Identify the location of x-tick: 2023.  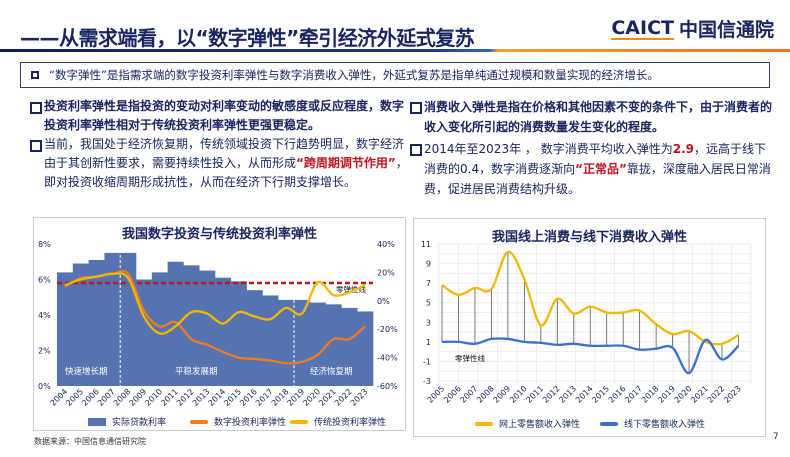
(732, 394).